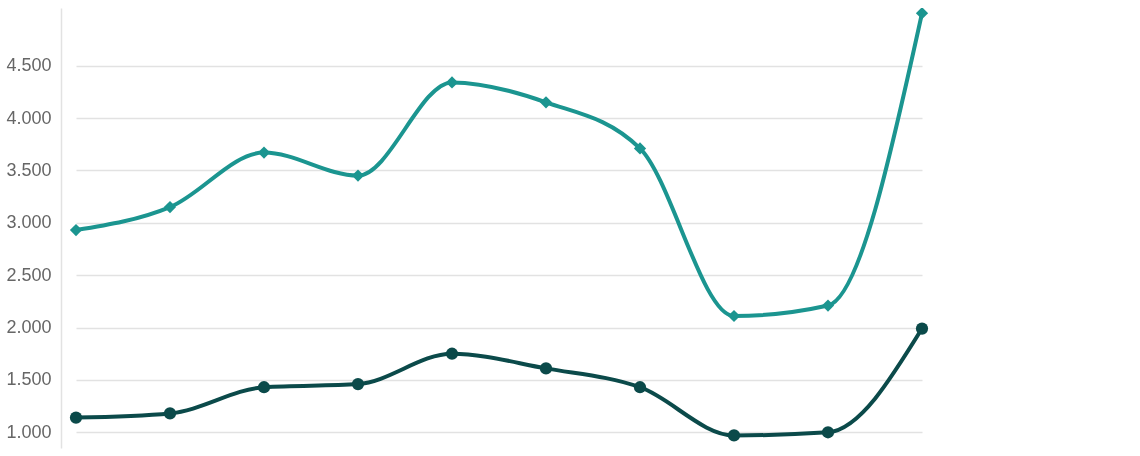 The width and height of the screenshot is (1140, 456). What do you see at coordinates (29, 431) in the screenshot?
I see `y-tick-label: 1.000` at bounding box center [29, 431].